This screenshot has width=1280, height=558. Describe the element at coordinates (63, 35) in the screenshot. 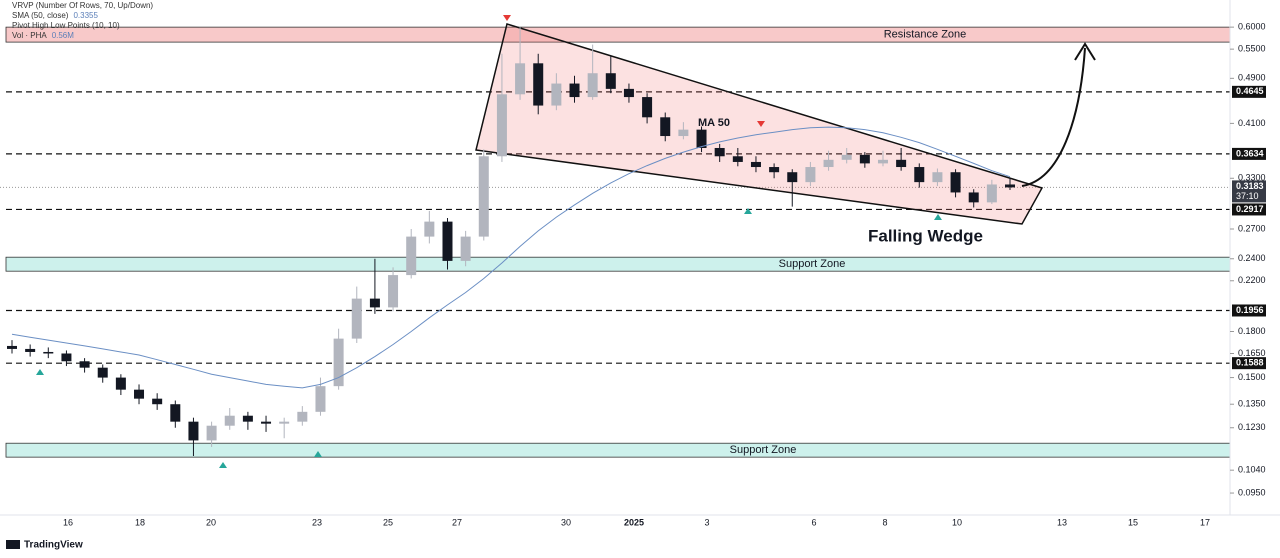

I see `indicator-value: 0.56M` at that location.